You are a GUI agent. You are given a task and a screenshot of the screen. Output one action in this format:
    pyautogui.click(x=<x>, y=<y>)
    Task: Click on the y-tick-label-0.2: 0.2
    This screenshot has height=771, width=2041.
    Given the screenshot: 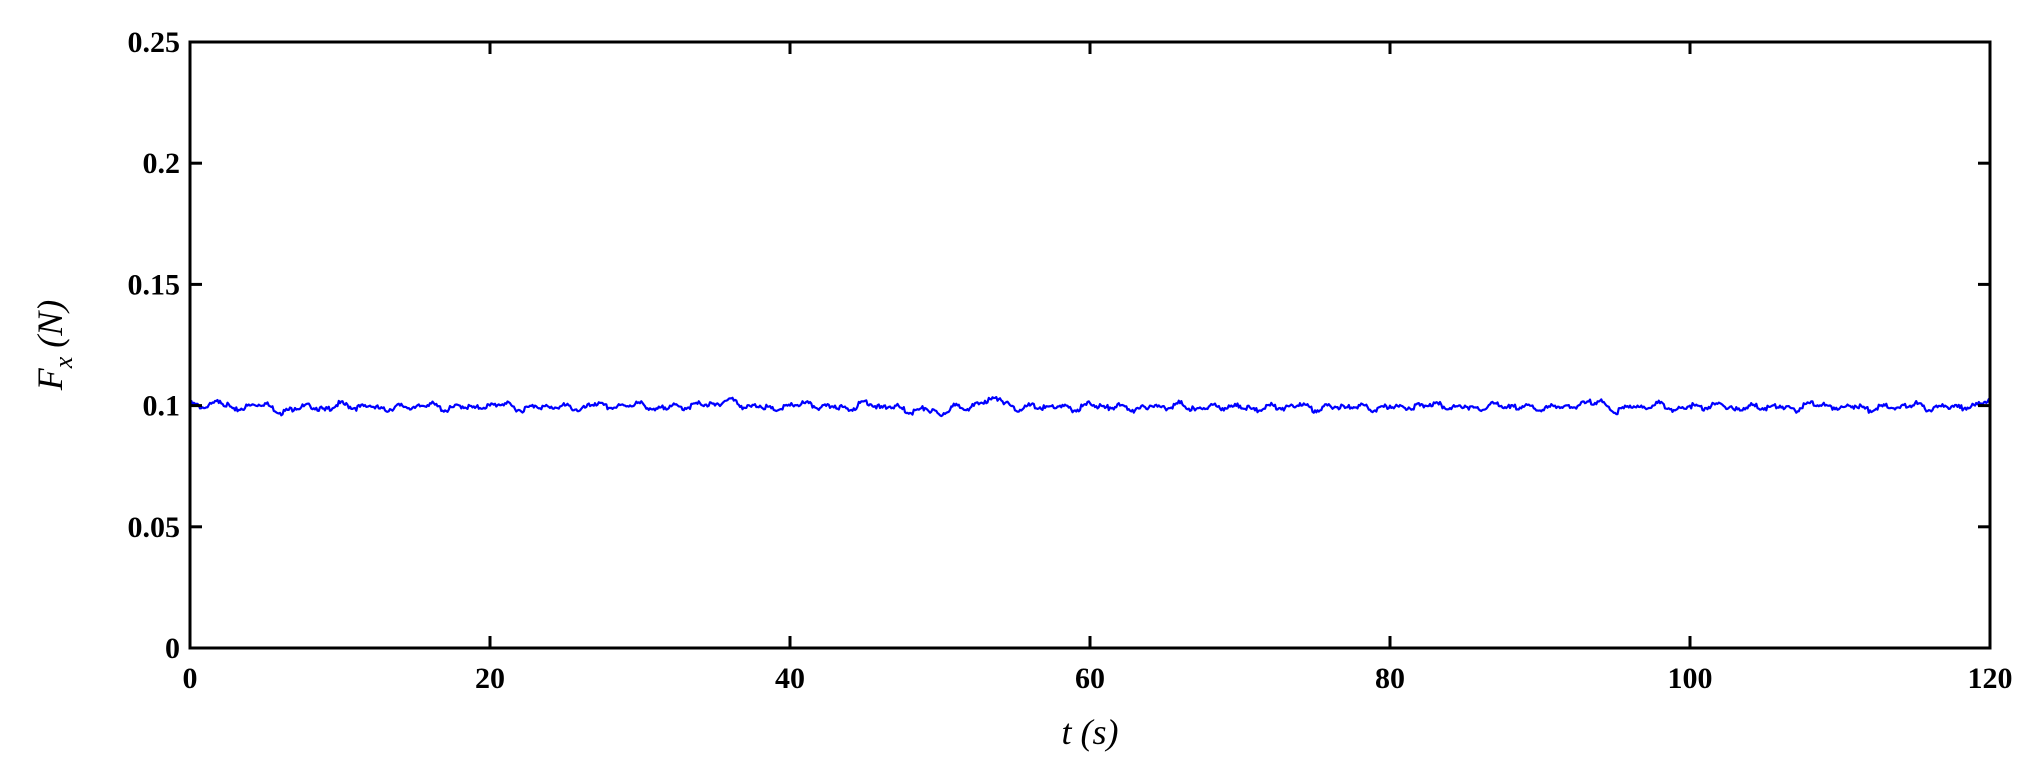 What is the action you would take?
    pyautogui.click(x=162, y=163)
    